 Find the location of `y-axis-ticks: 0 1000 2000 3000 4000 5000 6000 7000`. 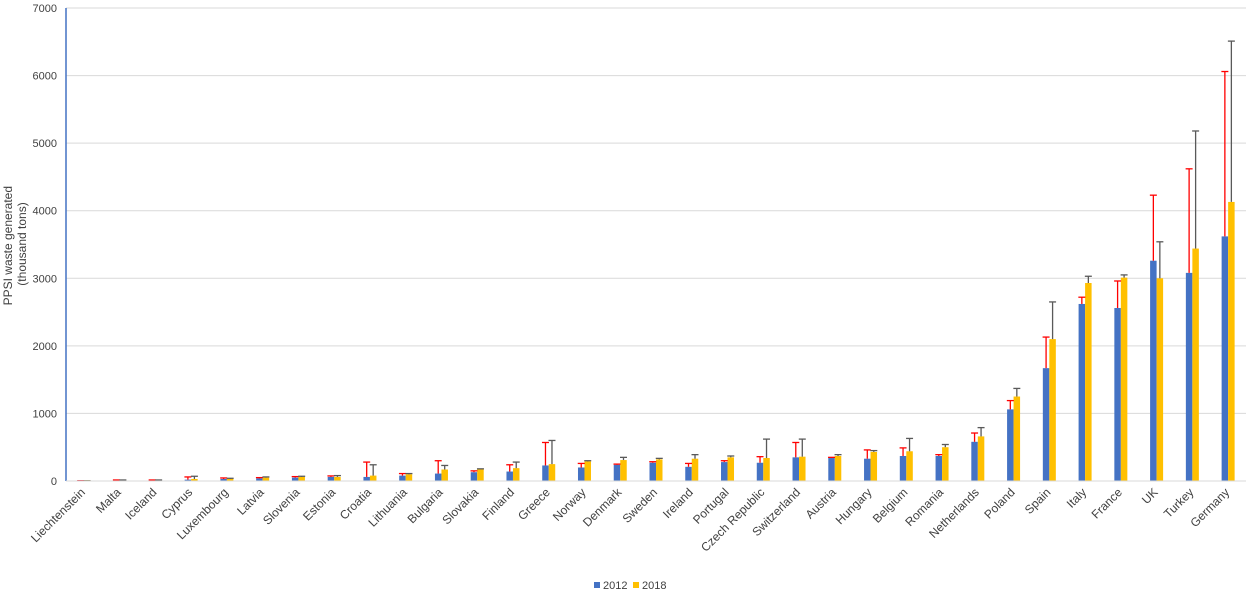

y-axis-ticks: 0 1000 2000 3000 4000 5000 6000 7000 is located at coordinates (45, 245).